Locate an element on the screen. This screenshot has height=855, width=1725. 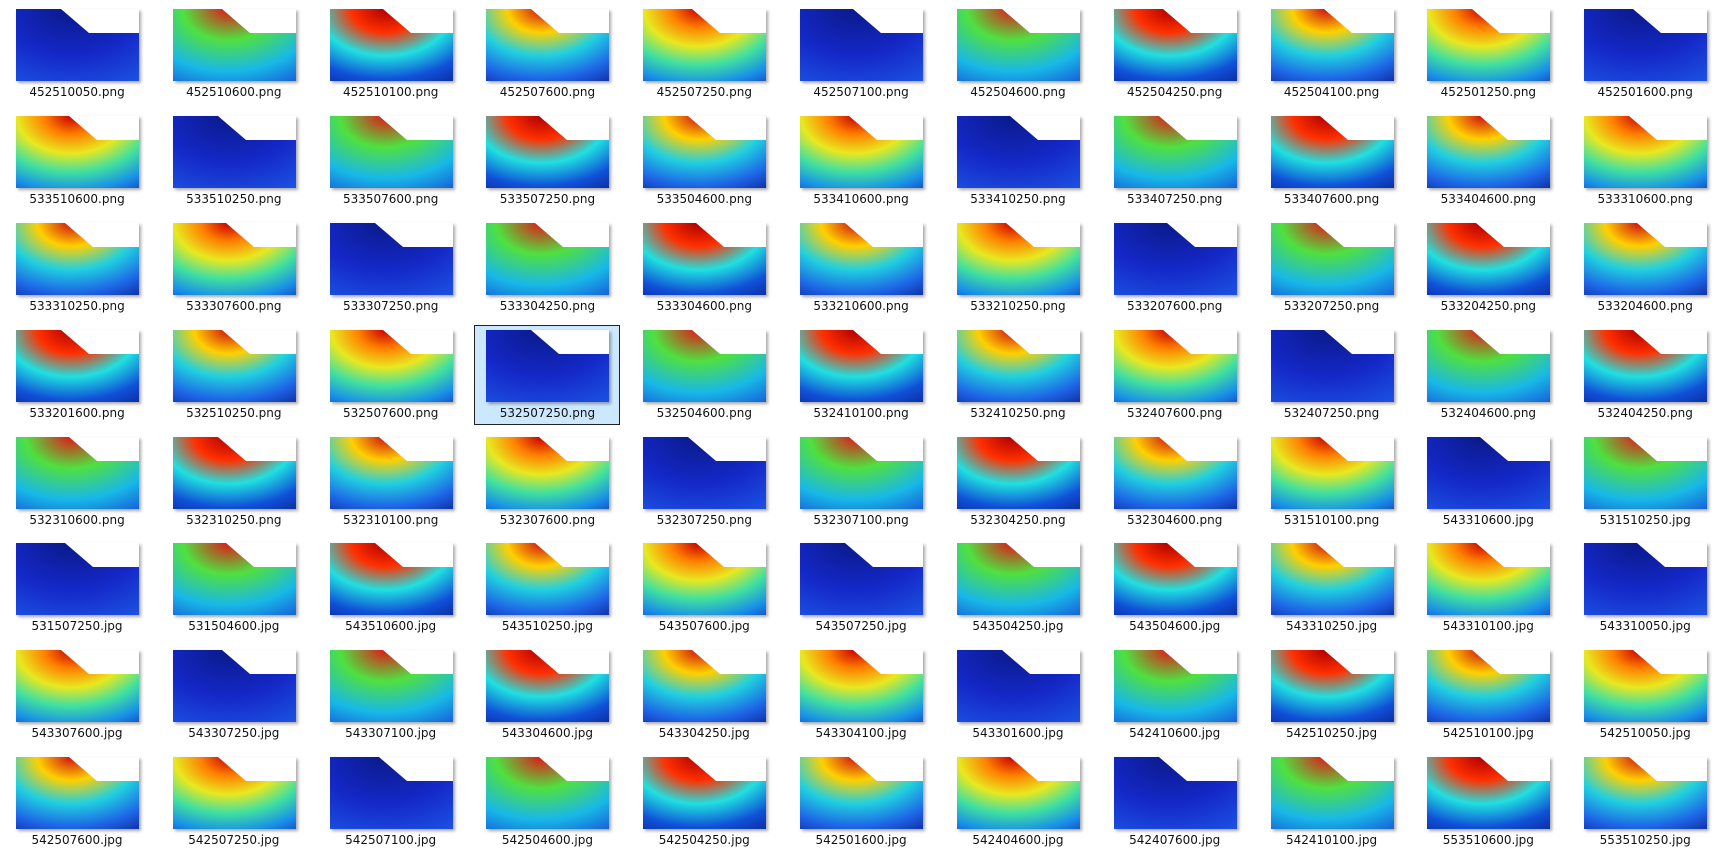
file-item: 452501600.png is located at coordinates (1645, 54).